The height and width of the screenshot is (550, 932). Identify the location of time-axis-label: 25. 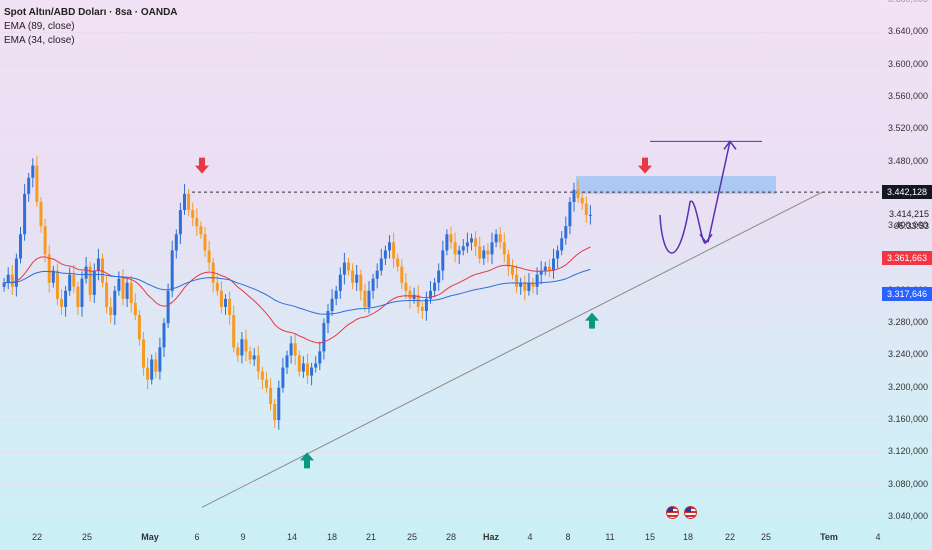
(412, 537).